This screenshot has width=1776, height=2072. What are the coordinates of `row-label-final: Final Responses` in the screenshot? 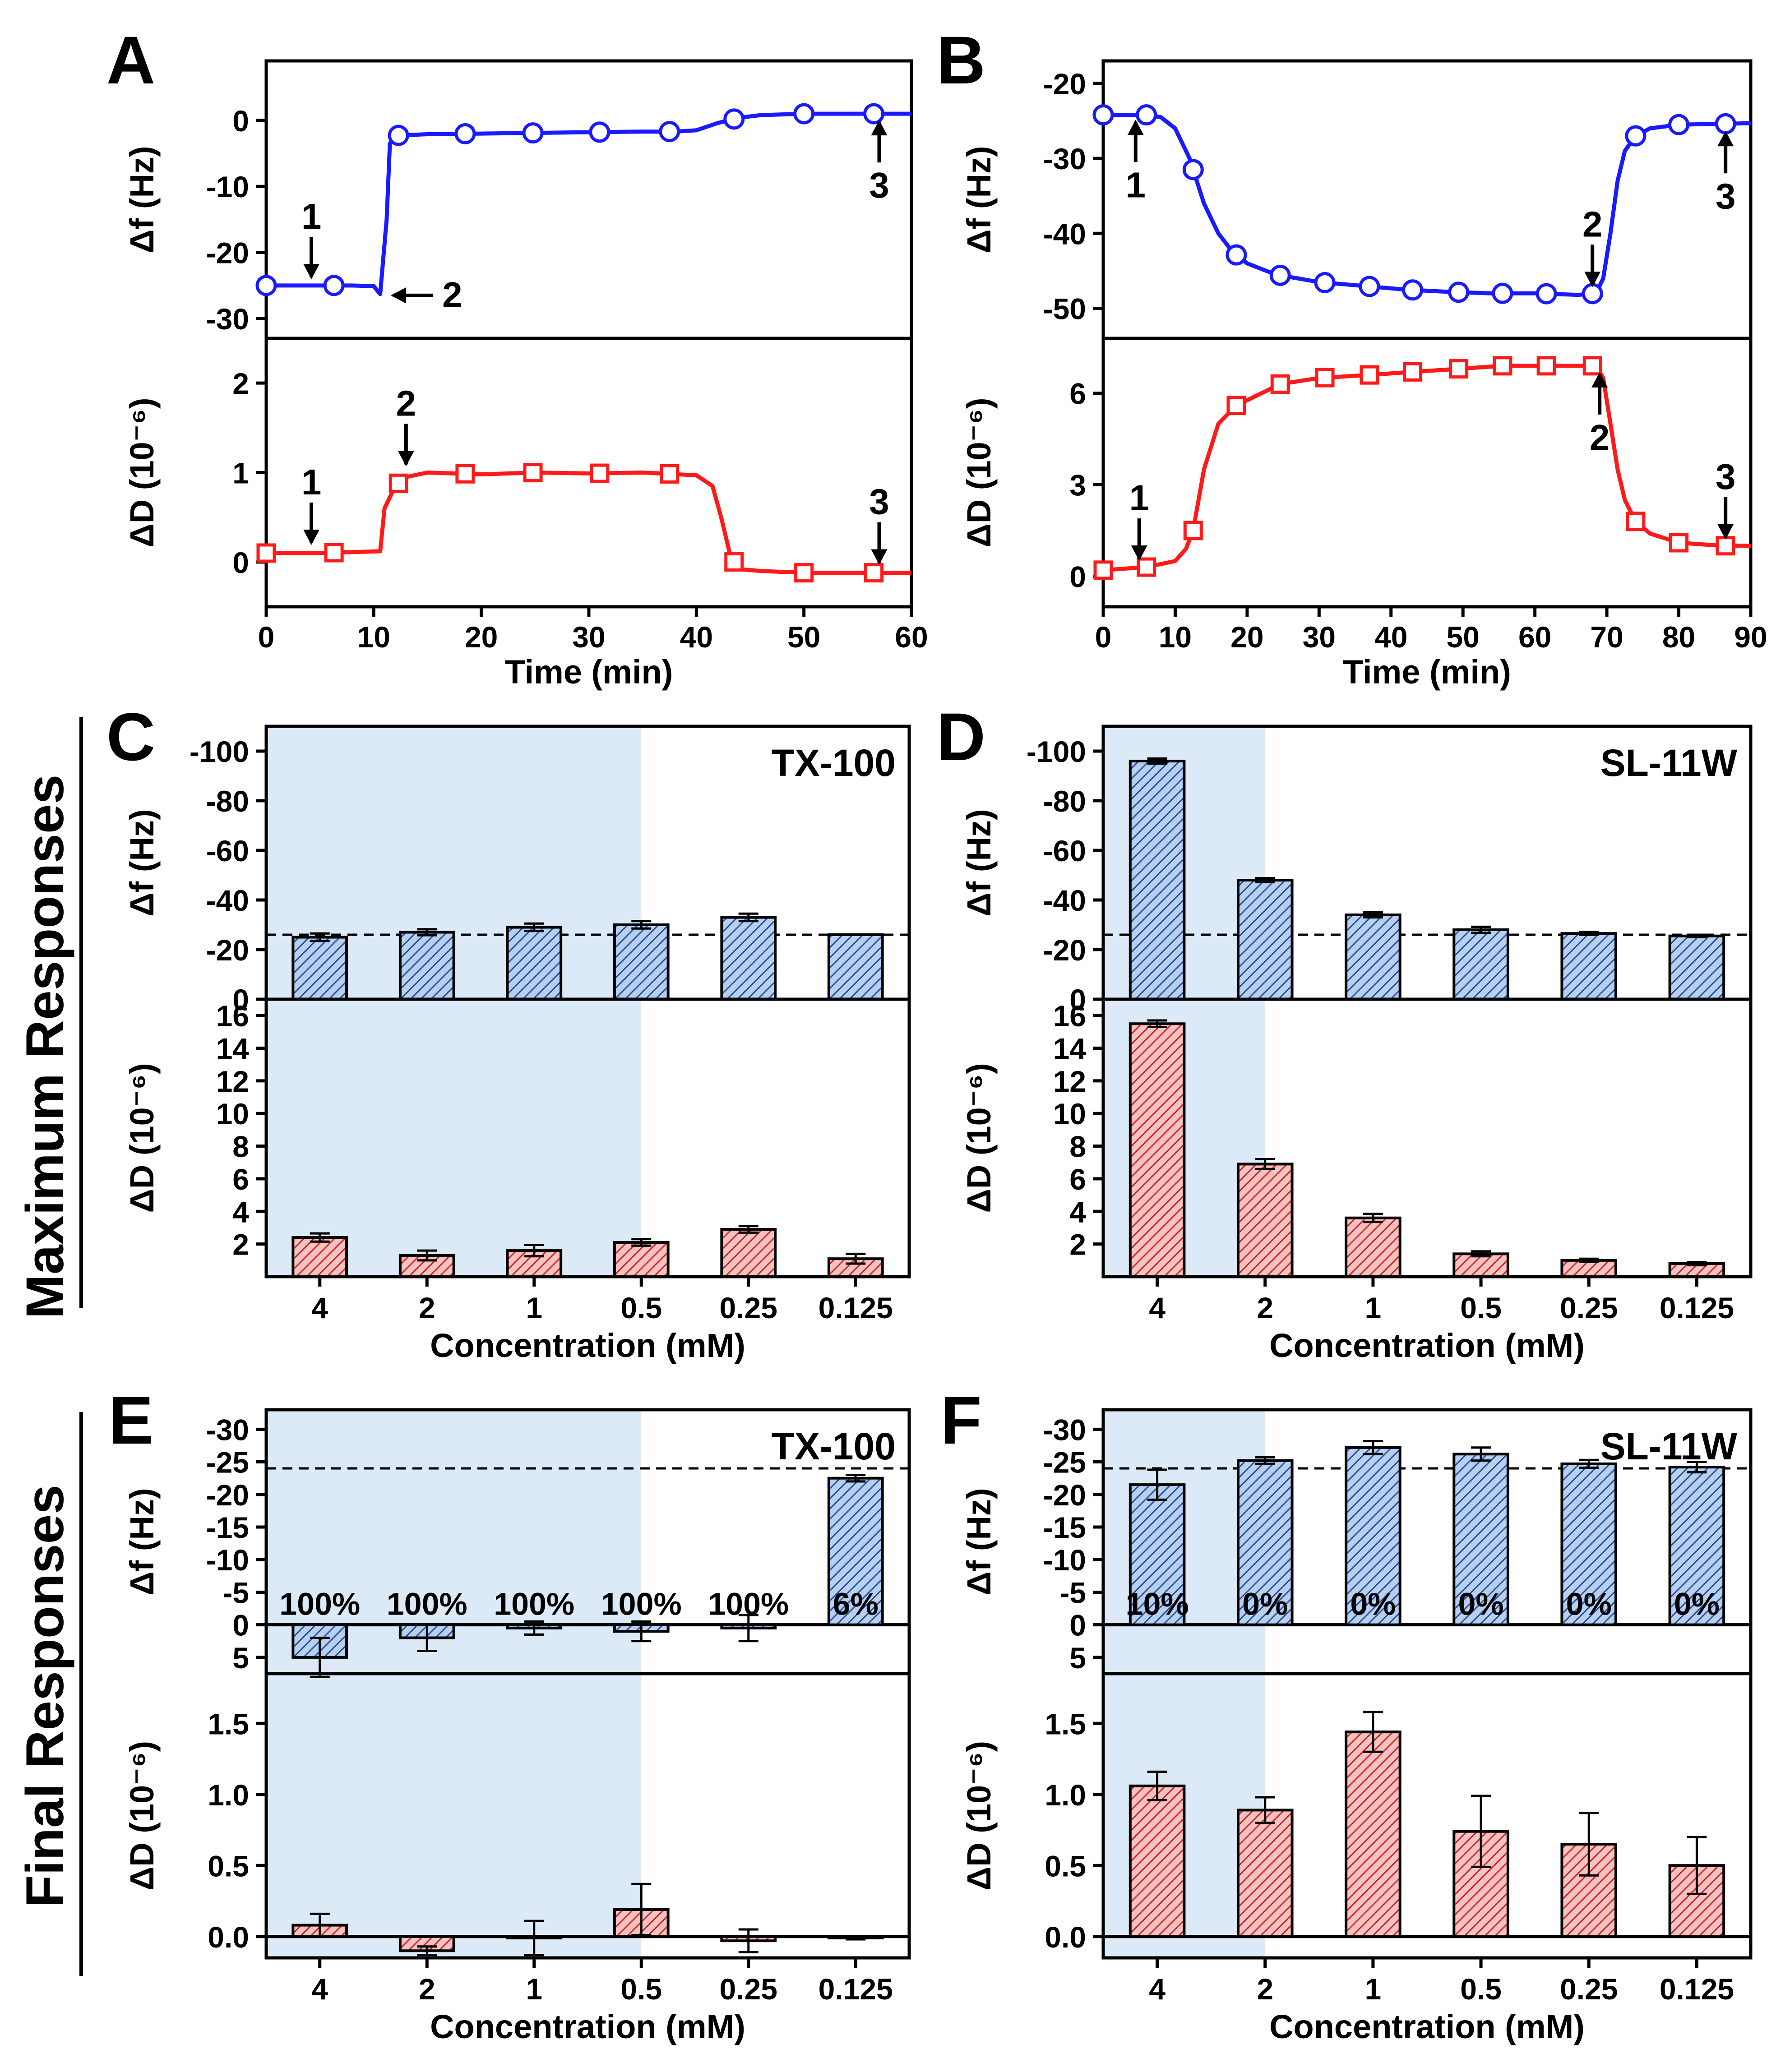 It's located at (49, 1694).